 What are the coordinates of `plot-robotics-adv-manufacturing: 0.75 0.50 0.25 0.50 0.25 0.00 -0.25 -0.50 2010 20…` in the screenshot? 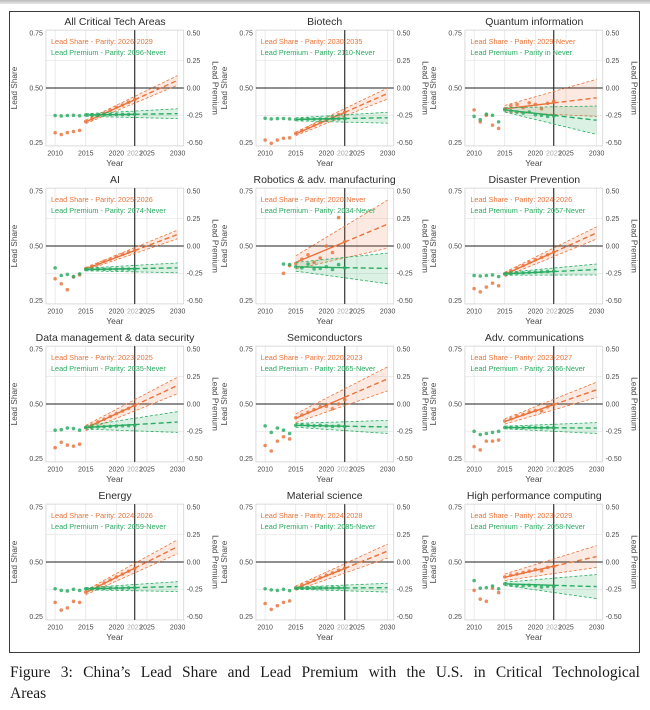 It's located at (324, 256).